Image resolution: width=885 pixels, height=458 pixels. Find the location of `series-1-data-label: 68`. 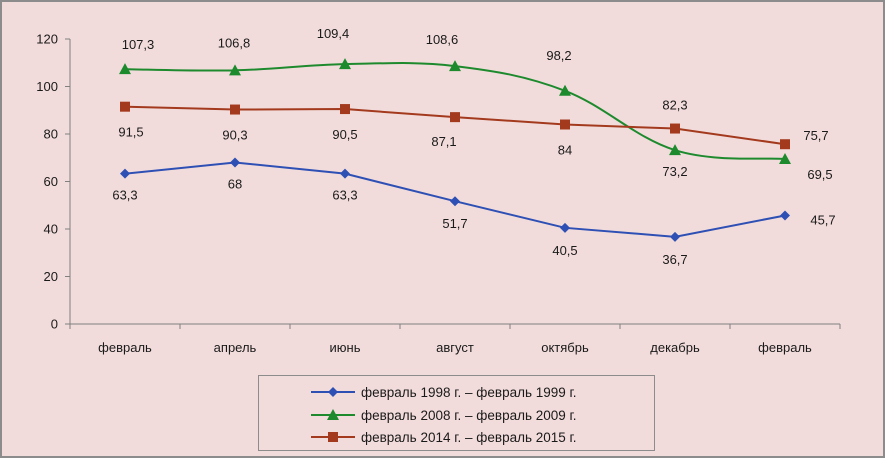

series-1-data-label: 68 is located at coordinates (235, 184).